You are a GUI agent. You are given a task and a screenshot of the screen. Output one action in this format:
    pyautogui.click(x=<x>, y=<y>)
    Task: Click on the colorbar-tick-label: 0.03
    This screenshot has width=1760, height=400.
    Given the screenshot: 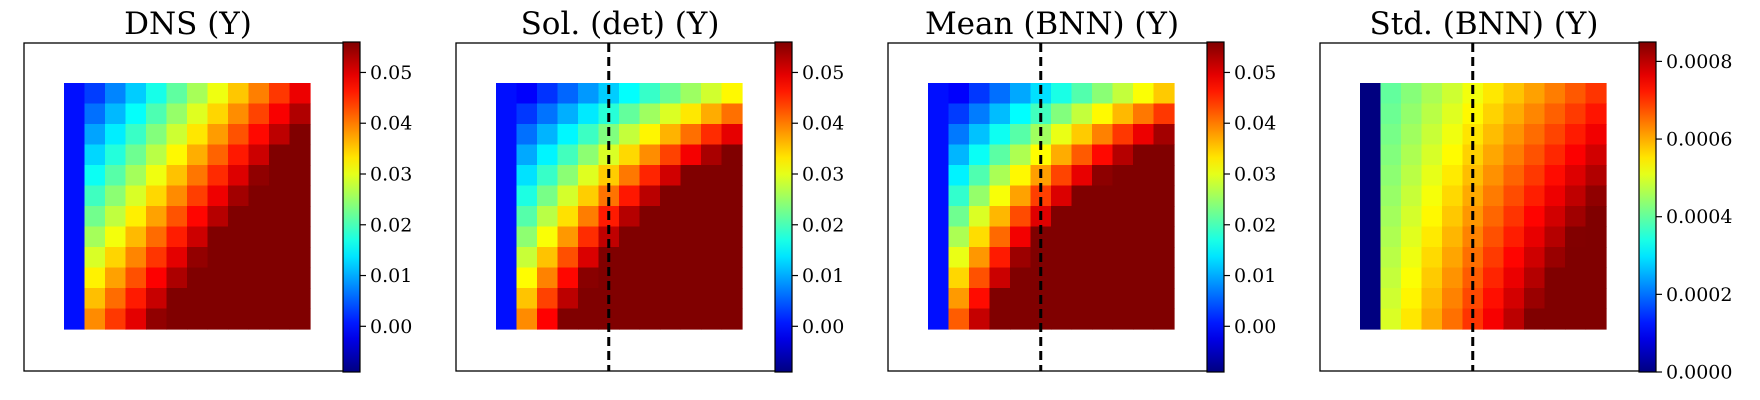 What is the action you would take?
    pyautogui.click(x=823, y=175)
    